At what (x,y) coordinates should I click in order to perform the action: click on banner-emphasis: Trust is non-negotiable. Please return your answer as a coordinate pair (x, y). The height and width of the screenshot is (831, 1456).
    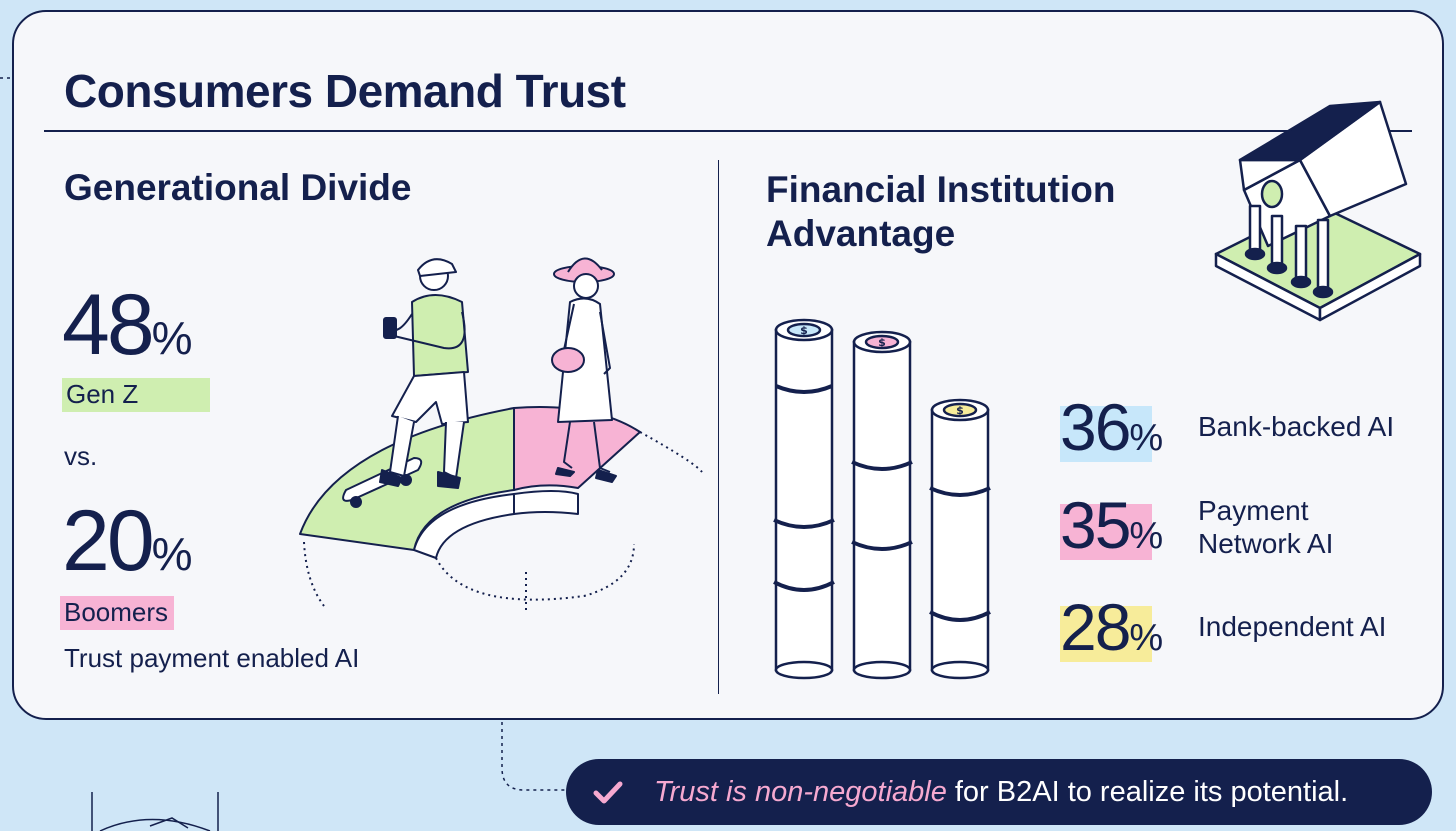
    Looking at the image, I should click on (800, 791).